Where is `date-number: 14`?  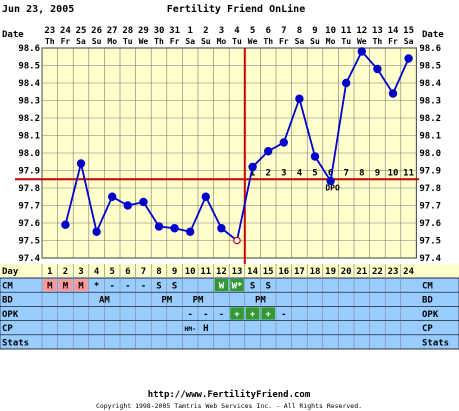
date-number: 14 is located at coordinates (393, 31).